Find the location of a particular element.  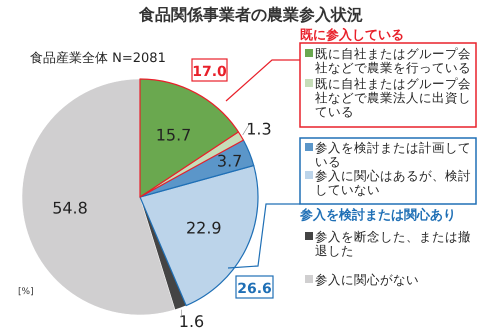

data-label: 22.9 is located at coordinates (204, 228).